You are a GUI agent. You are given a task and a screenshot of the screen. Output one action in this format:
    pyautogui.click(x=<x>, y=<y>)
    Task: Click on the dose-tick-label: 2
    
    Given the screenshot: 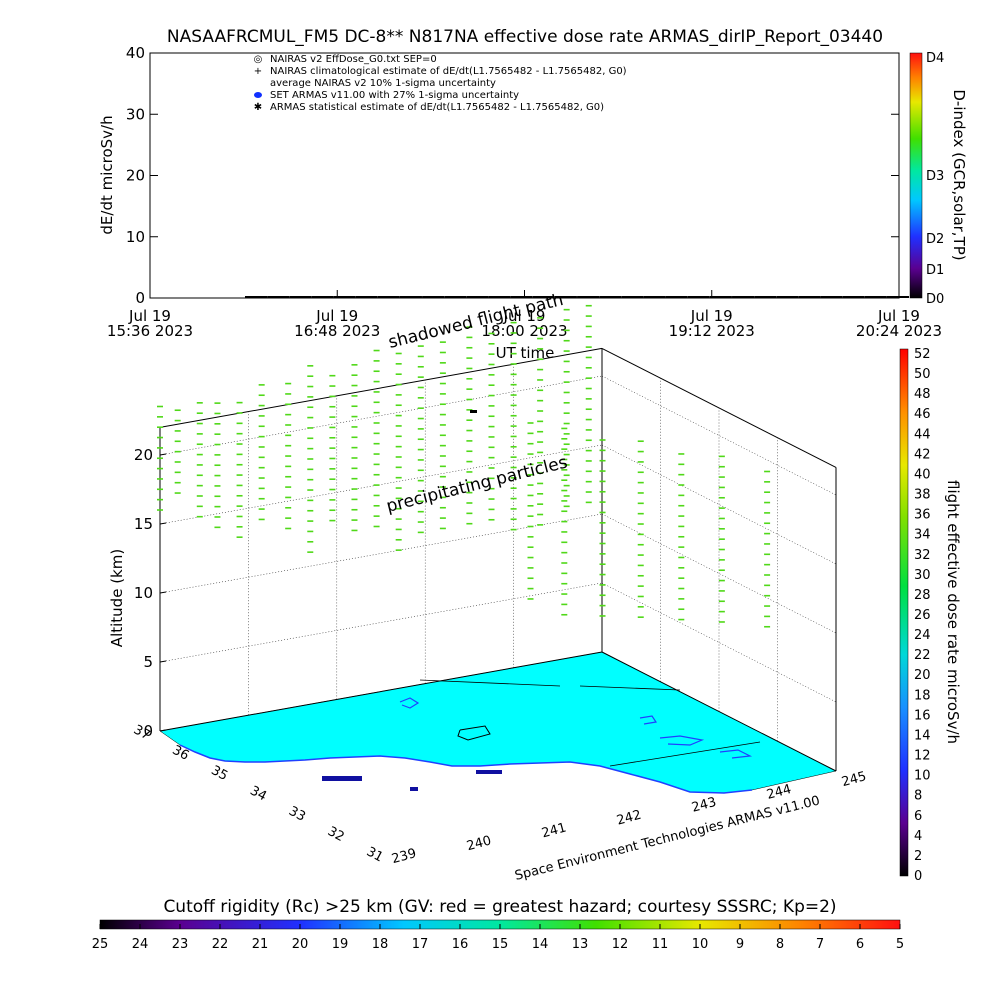 What is the action you would take?
    pyautogui.click(x=918, y=856)
    